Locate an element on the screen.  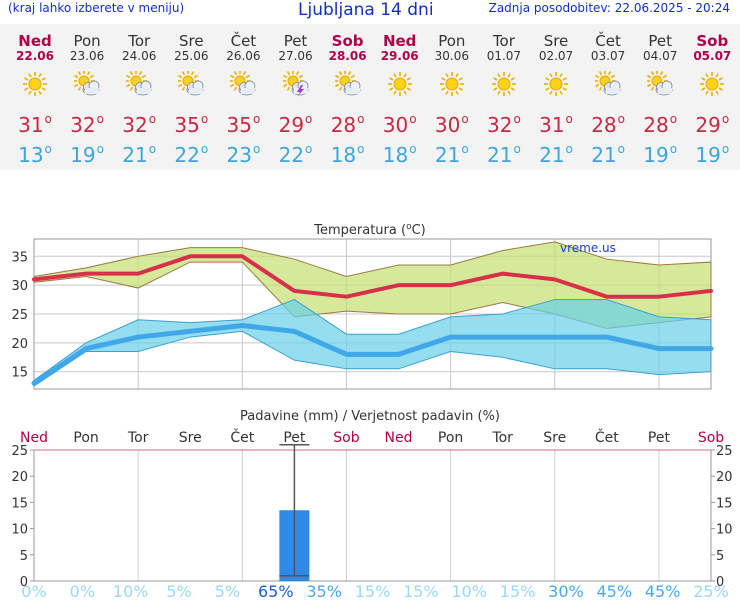
day-column: Pon 23.06 32o 19o is located at coordinates (87, 97).